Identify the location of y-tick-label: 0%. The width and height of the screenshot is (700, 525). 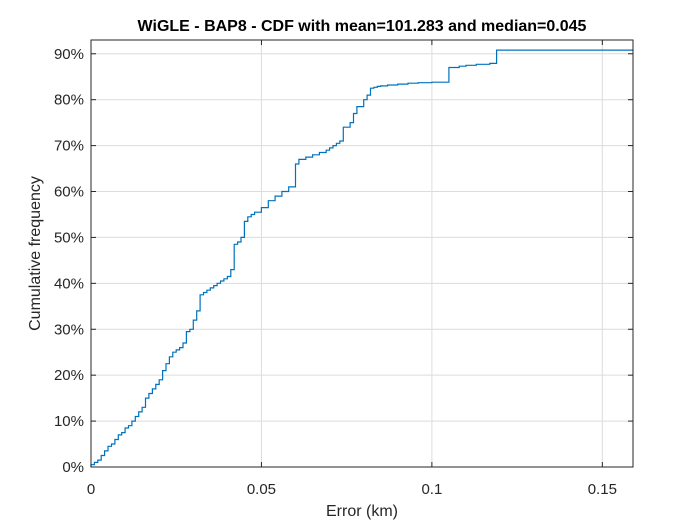
(73, 467).